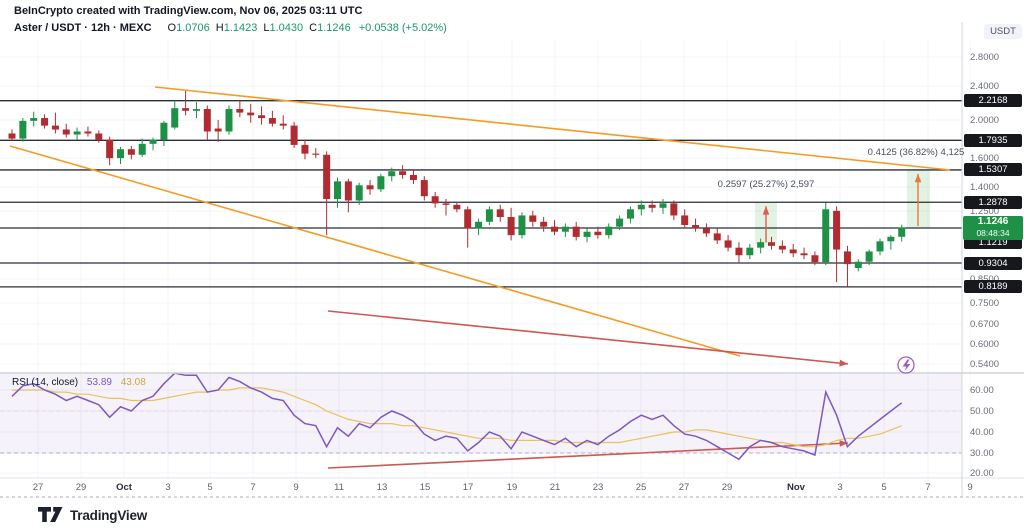 Image resolution: width=1024 pixels, height=530 pixels. I want to click on low-label: L, so click(266, 28).